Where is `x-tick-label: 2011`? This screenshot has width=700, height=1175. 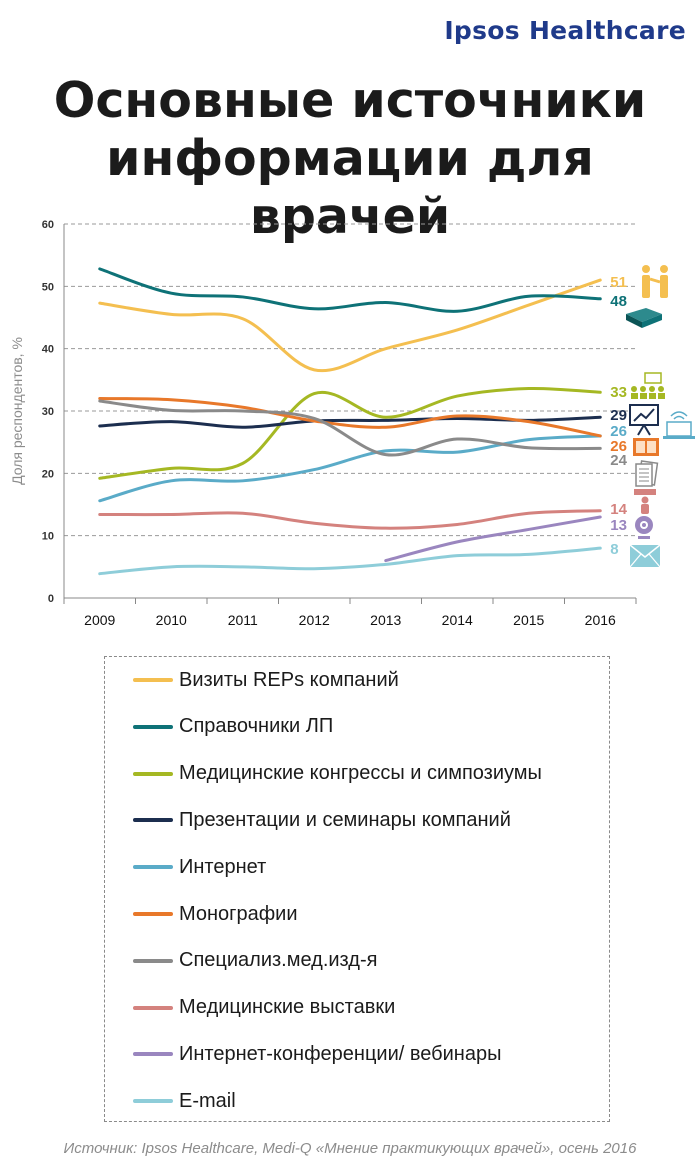
x-tick-label: 2011 is located at coordinates (243, 620).